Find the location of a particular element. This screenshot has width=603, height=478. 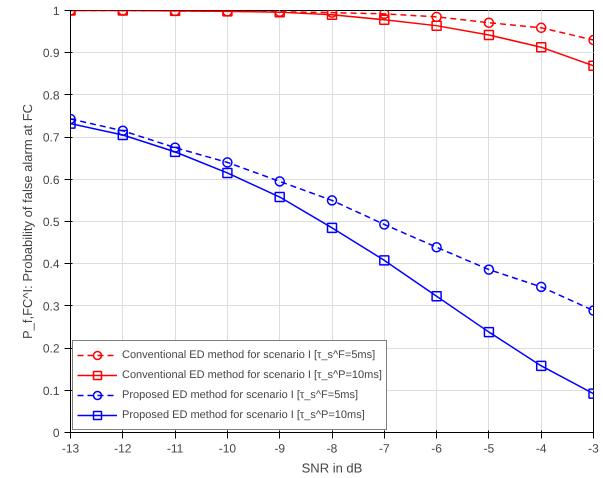

legend-label: Conventional ED method for scenario I [τ_s^F=5ms] is located at coordinates (249, 355).